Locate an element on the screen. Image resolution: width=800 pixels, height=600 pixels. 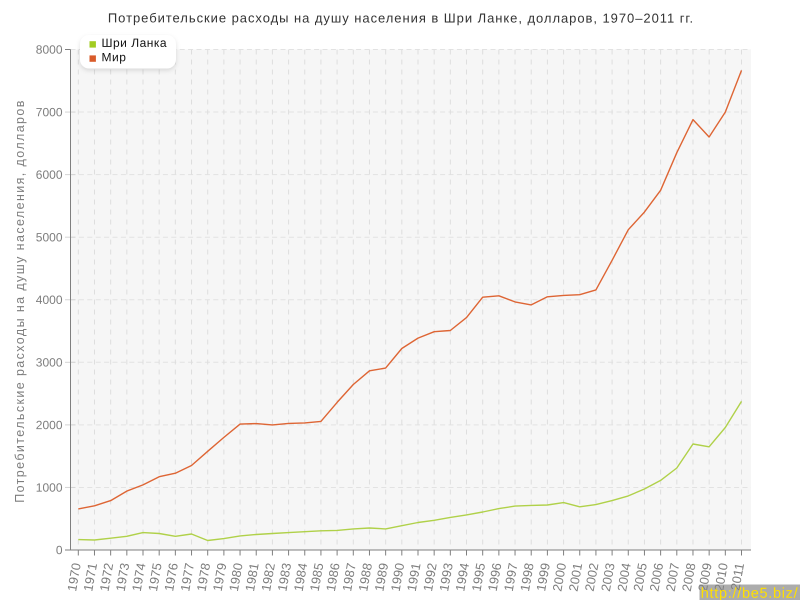
svg-text: 1985 is located at coordinates (317, 577).